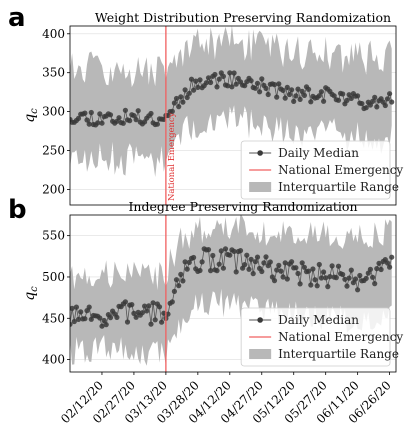 The image size is (415, 436). What do you see at coordinates (340, 337) in the screenshot?
I see `legend-label: National Emergency` at bounding box center [340, 337].